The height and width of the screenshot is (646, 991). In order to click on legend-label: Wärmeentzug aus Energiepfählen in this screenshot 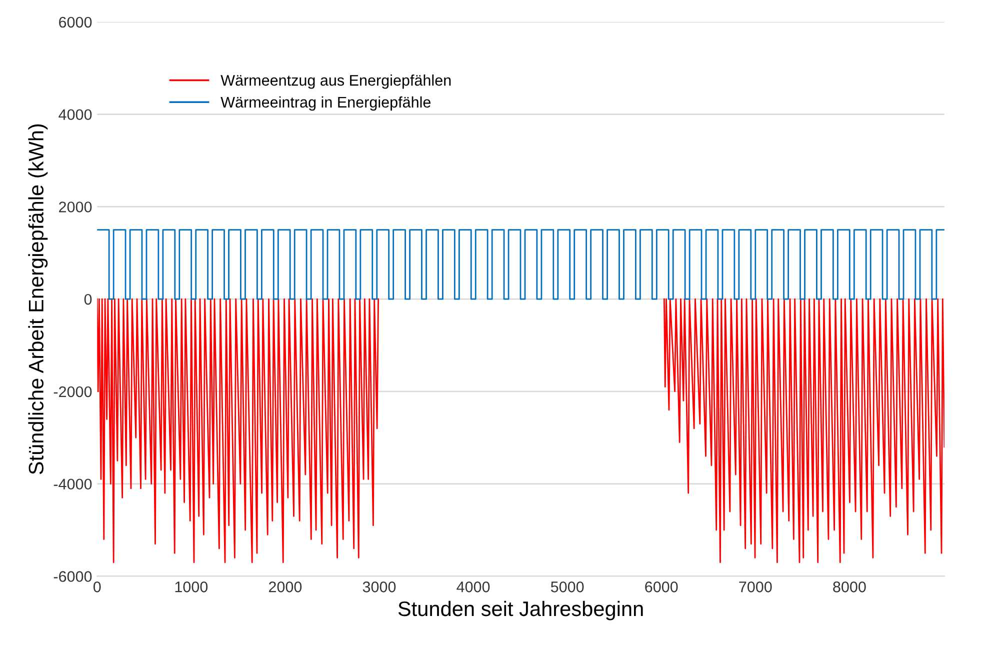, I will do `click(335, 81)`.